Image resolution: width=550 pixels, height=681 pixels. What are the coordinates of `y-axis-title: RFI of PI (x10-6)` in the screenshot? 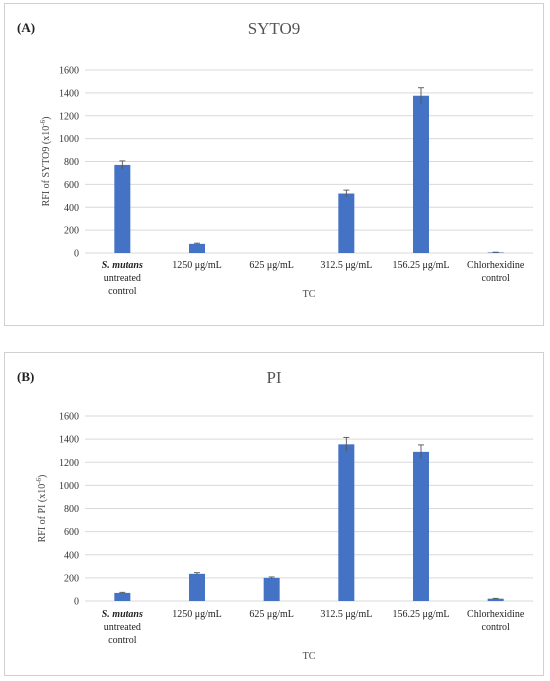 It's located at (41, 509).